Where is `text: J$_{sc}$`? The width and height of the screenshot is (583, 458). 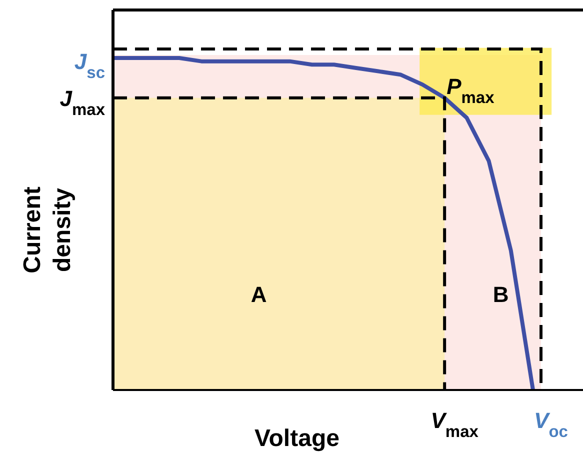
text: J$_{sc}$ is located at coordinates (89, 65).